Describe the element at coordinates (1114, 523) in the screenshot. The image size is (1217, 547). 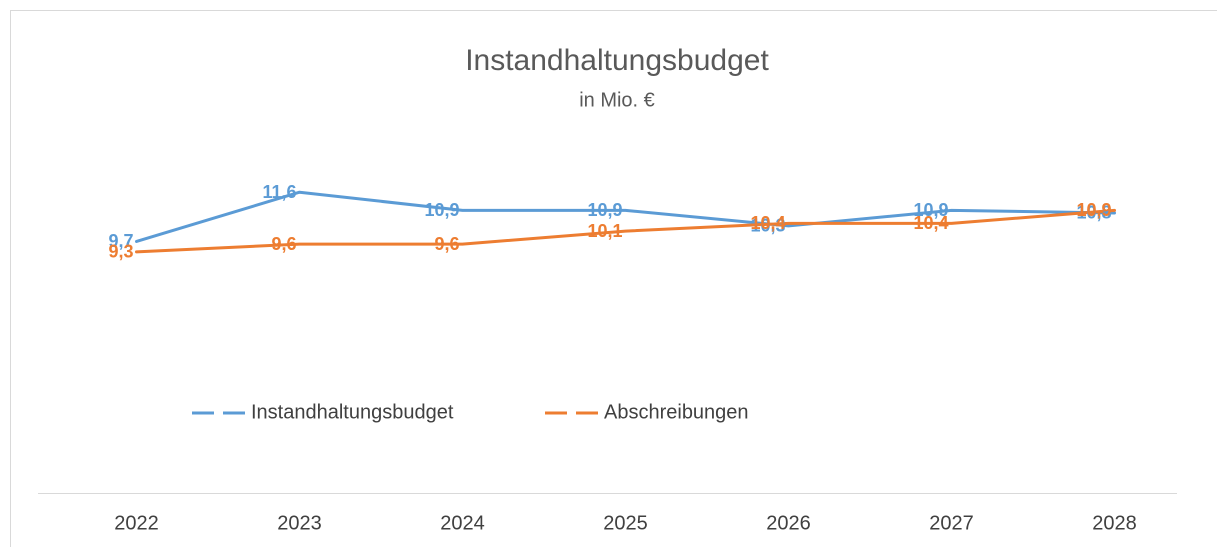
I see `x-tick-label: 2028` at that location.